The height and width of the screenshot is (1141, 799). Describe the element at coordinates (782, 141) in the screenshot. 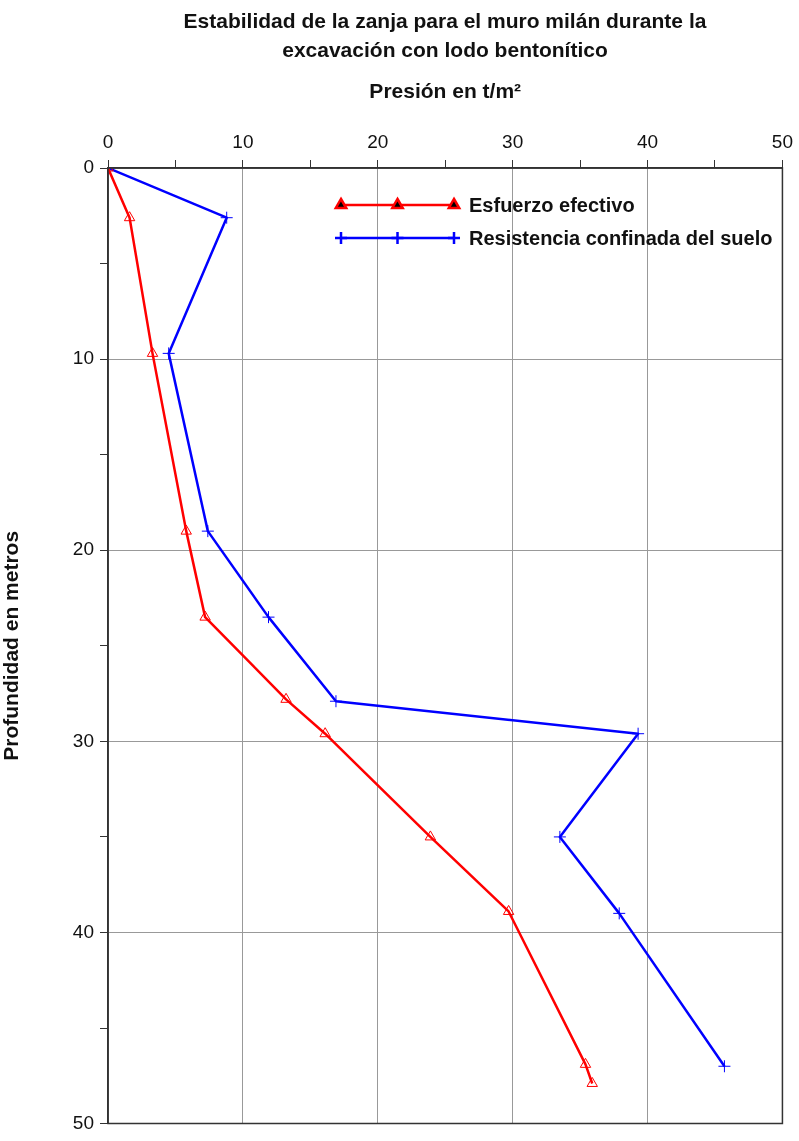

I see `x-tick-label: 50` at that location.